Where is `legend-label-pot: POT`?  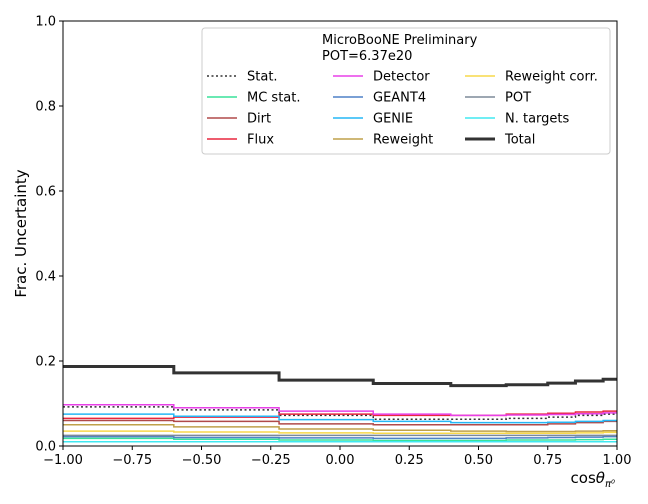
legend-label-pot: POT is located at coordinates (518, 98).